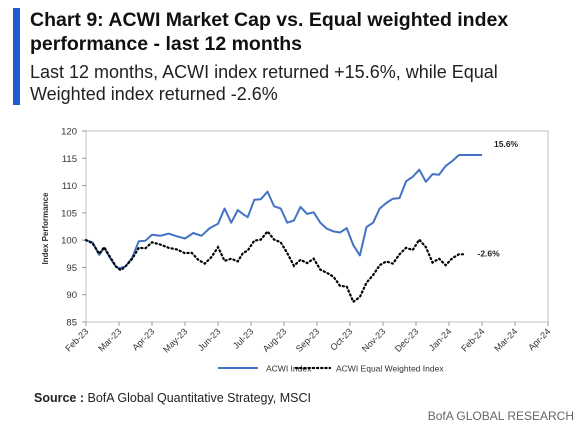 This screenshot has width=586, height=430. What do you see at coordinates (175, 340) in the screenshot?
I see `x-tick-label: May-23` at bounding box center [175, 340].